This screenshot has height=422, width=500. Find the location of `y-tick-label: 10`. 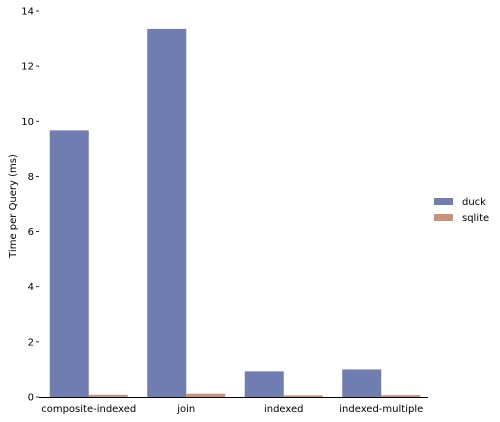

y-tick-label: 10 is located at coordinates (27, 122).